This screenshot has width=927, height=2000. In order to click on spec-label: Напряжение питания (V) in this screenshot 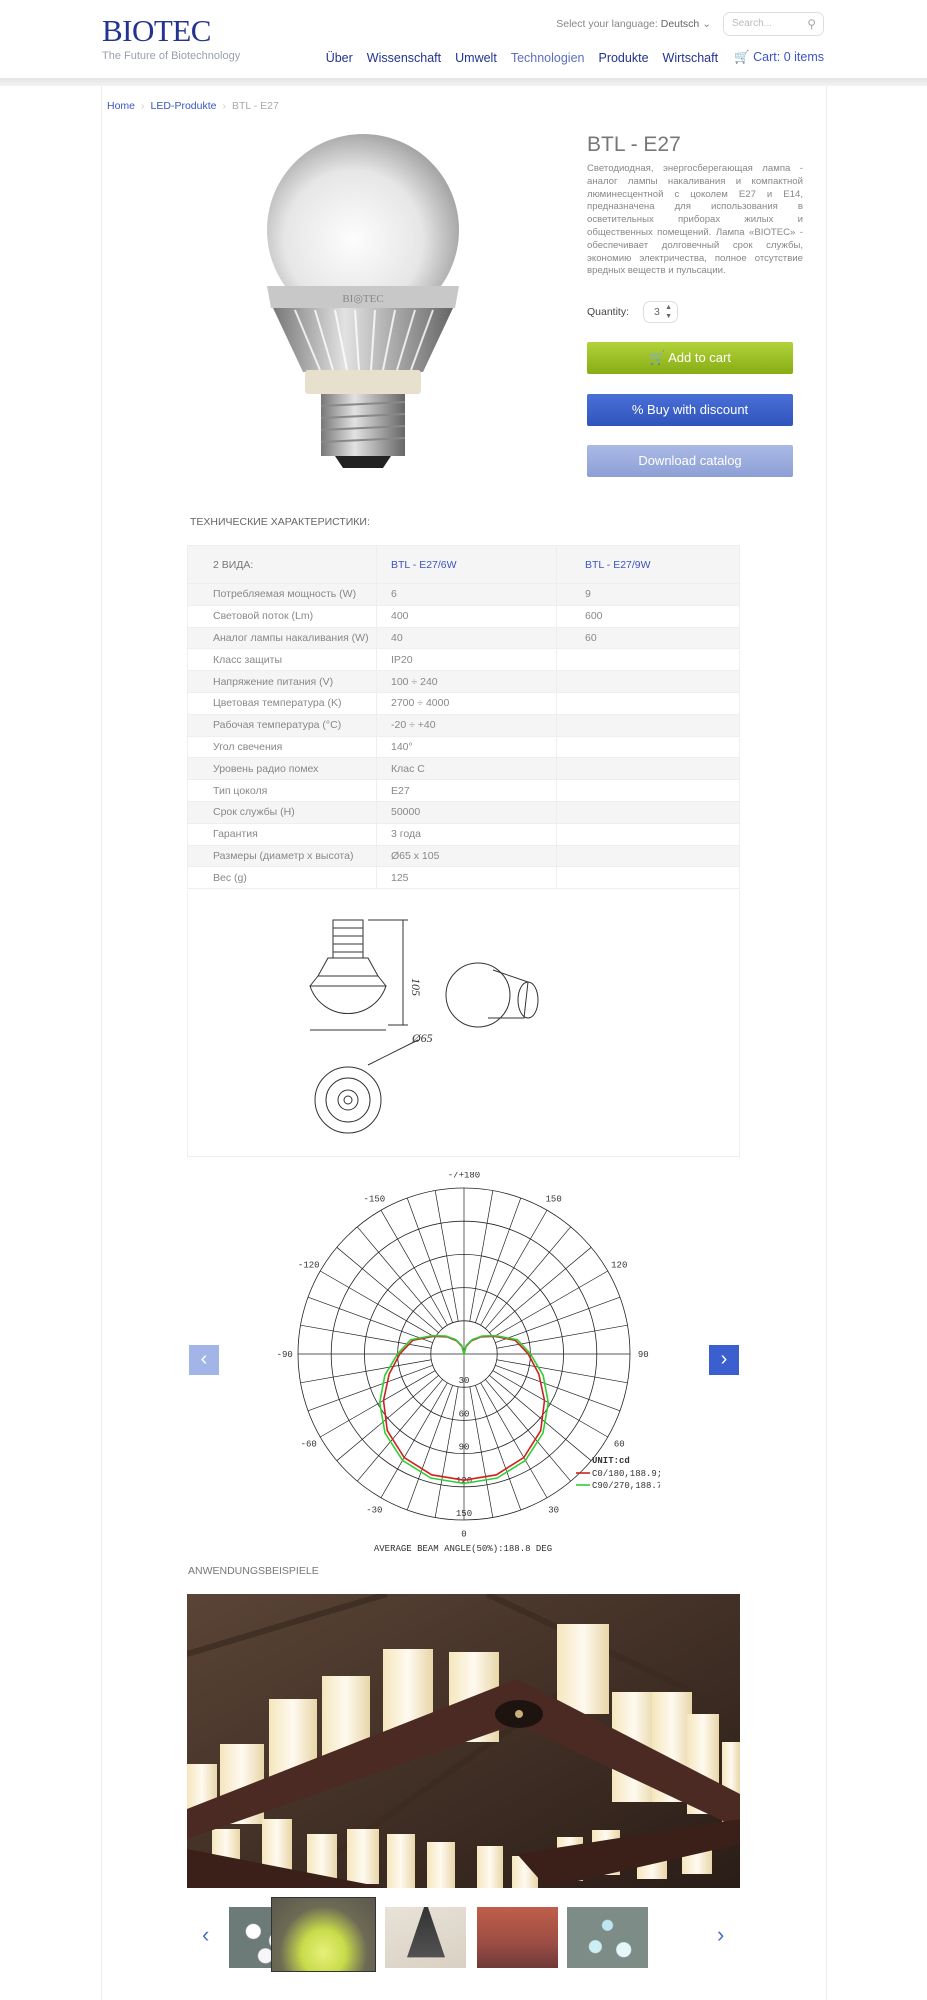, I will do `click(282, 681)`.